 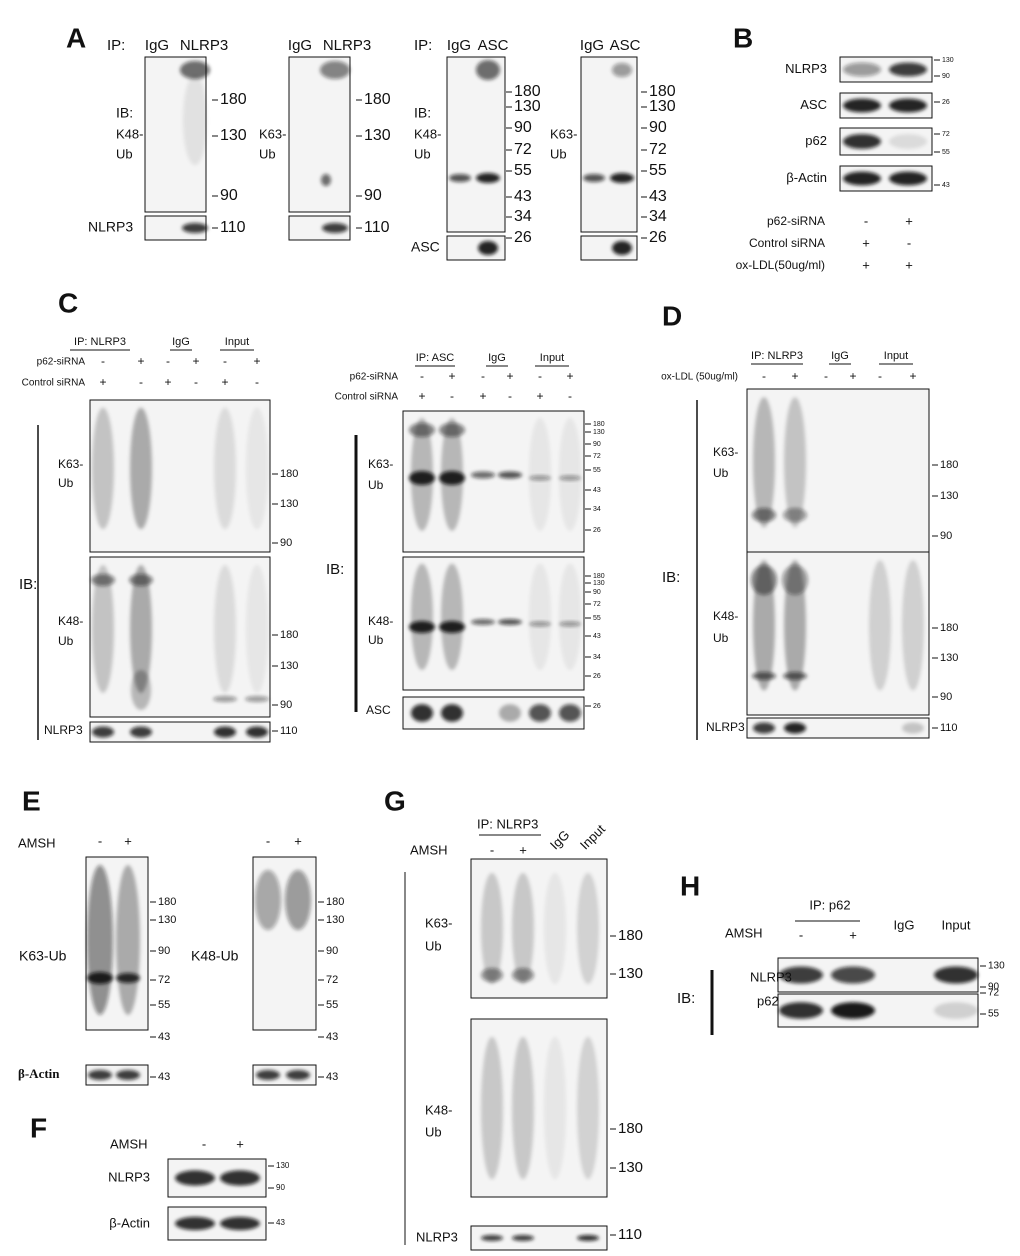 I want to click on marker-label: 55, so click(x=597, y=618).